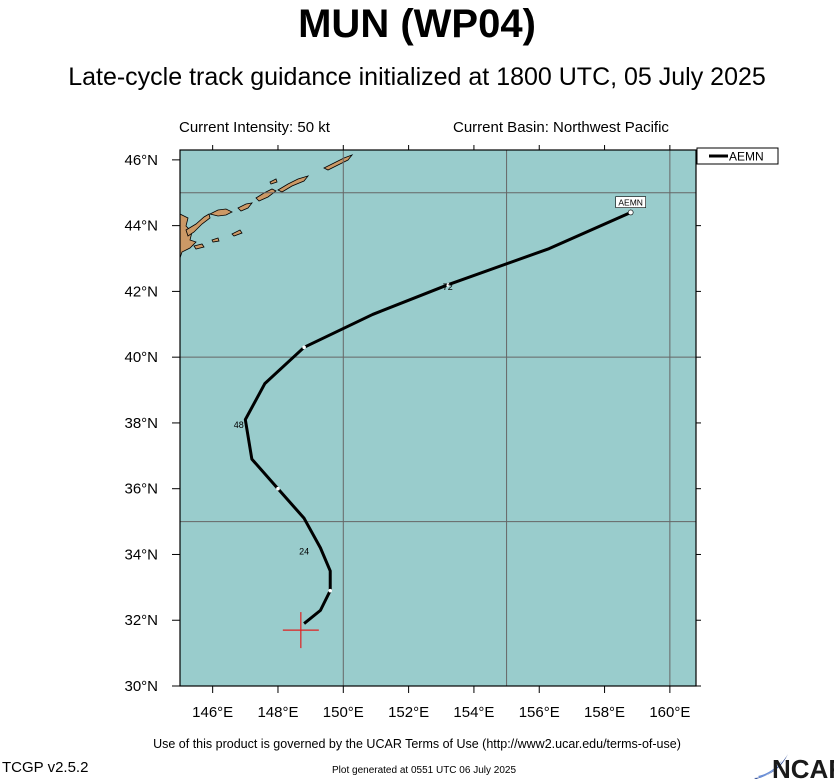 This screenshot has width=834, height=780. What do you see at coordinates (141, 554) in the screenshot?
I see `lat-tick-label: 34°N` at bounding box center [141, 554].